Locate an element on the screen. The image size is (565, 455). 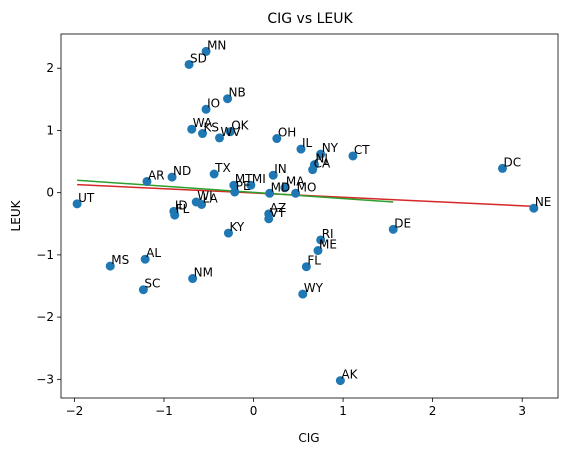
y-tick-label: 0 is located at coordinates (50, 193).